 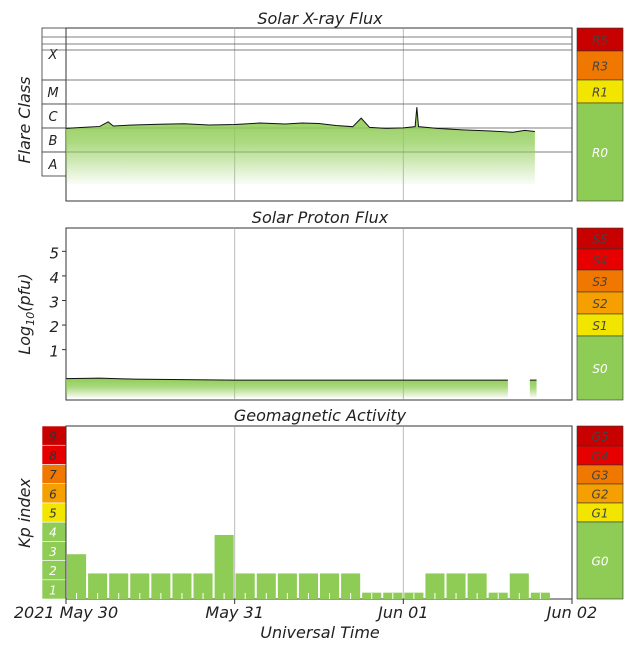 What do you see at coordinates (54, 302) in the screenshot?
I see `proton-ytick-label: 3` at bounding box center [54, 302].